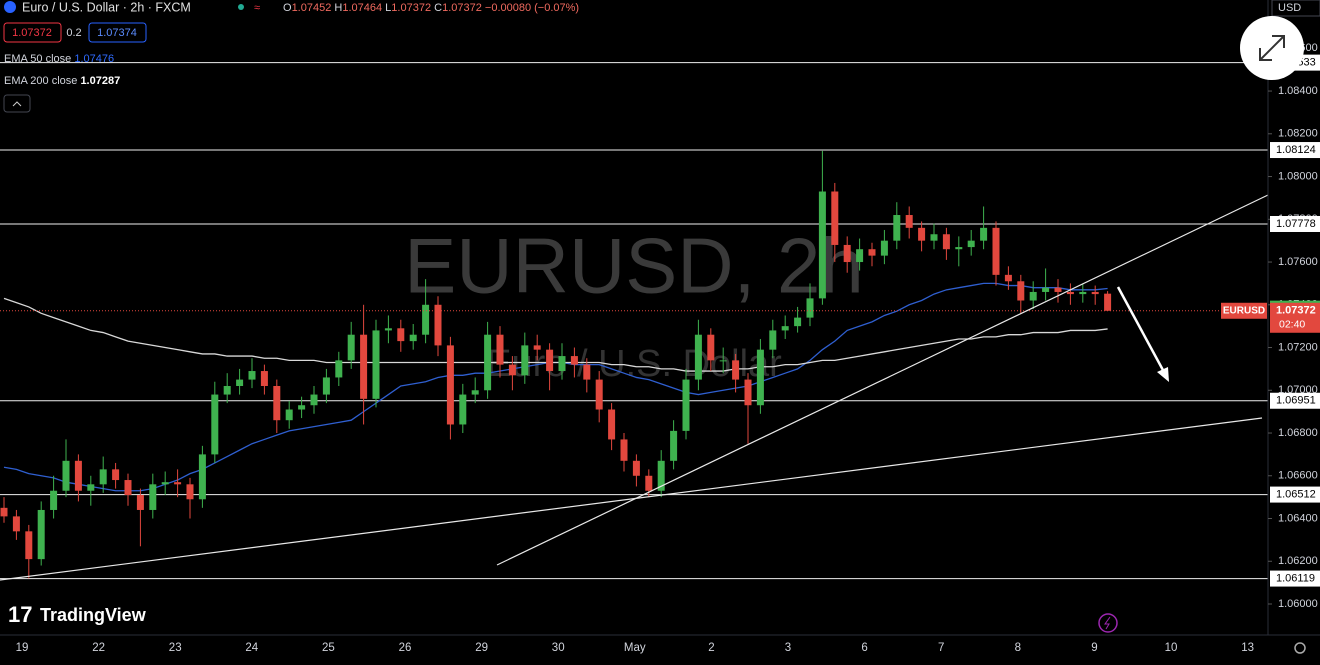 This screenshot has height=665, width=1320. I want to click on x-tick-label: 25, so click(328, 648).